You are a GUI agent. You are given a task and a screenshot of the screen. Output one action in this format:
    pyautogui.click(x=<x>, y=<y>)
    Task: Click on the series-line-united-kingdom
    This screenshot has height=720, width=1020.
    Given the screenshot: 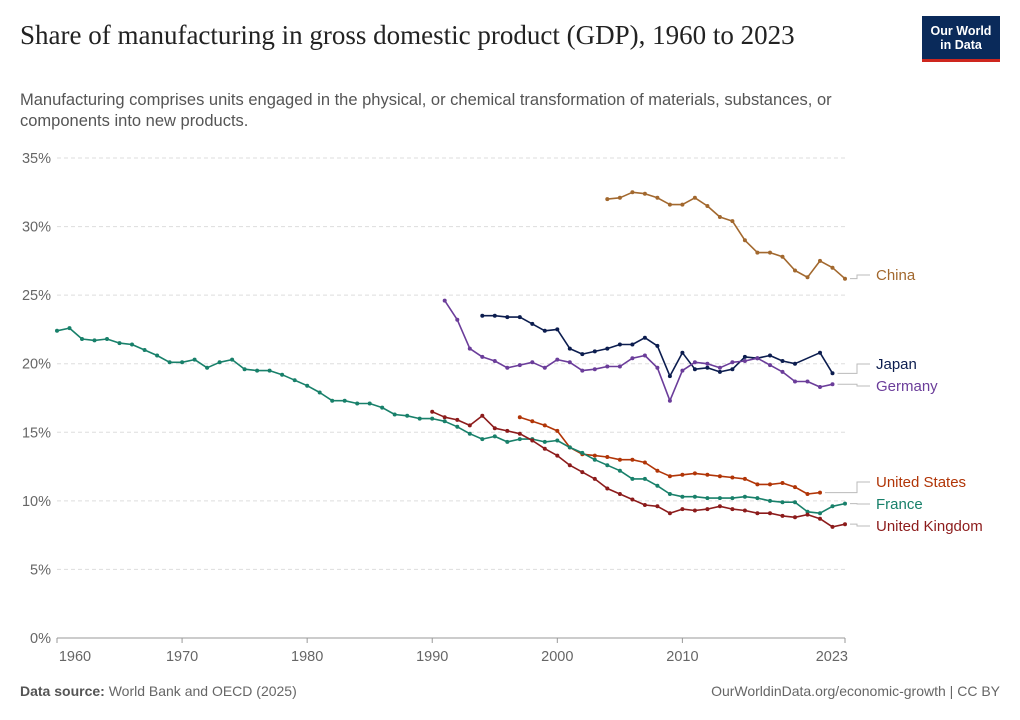 What is the action you would take?
    pyautogui.click(x=638, y=469)
    